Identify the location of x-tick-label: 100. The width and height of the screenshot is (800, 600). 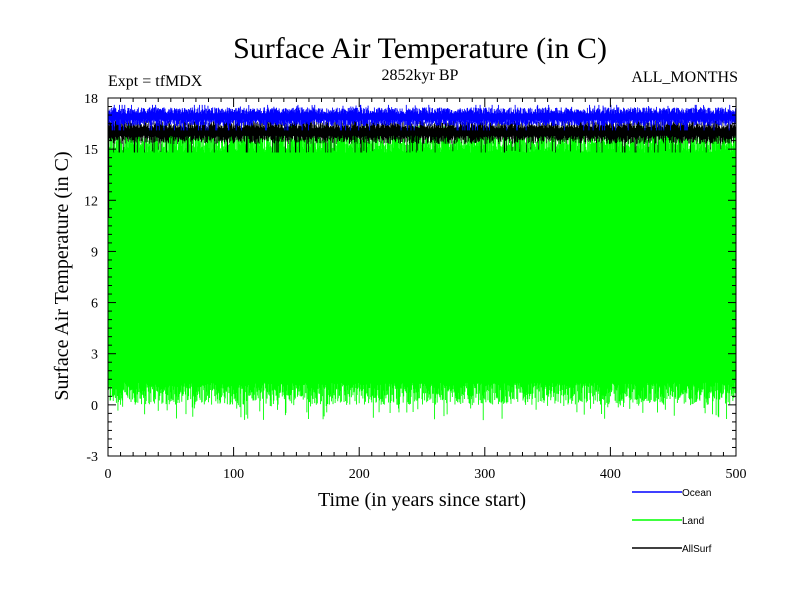
(233, 474).